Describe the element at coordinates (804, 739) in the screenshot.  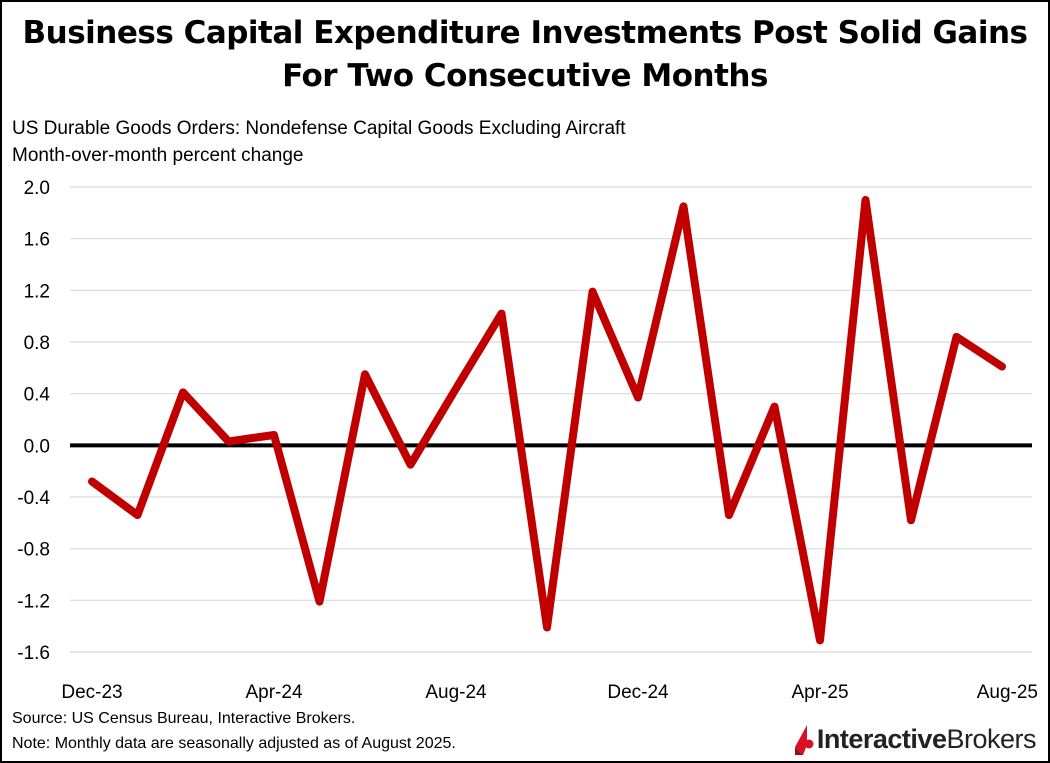
I see `logo-flag-icon` at that location.